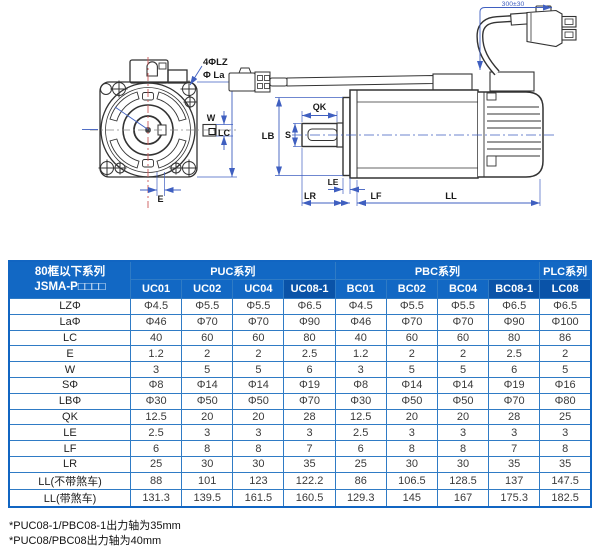  Describe the element at coordinates (69, 480) in the screenshot. I see `row-label: LL(不带煞车)` at that location.